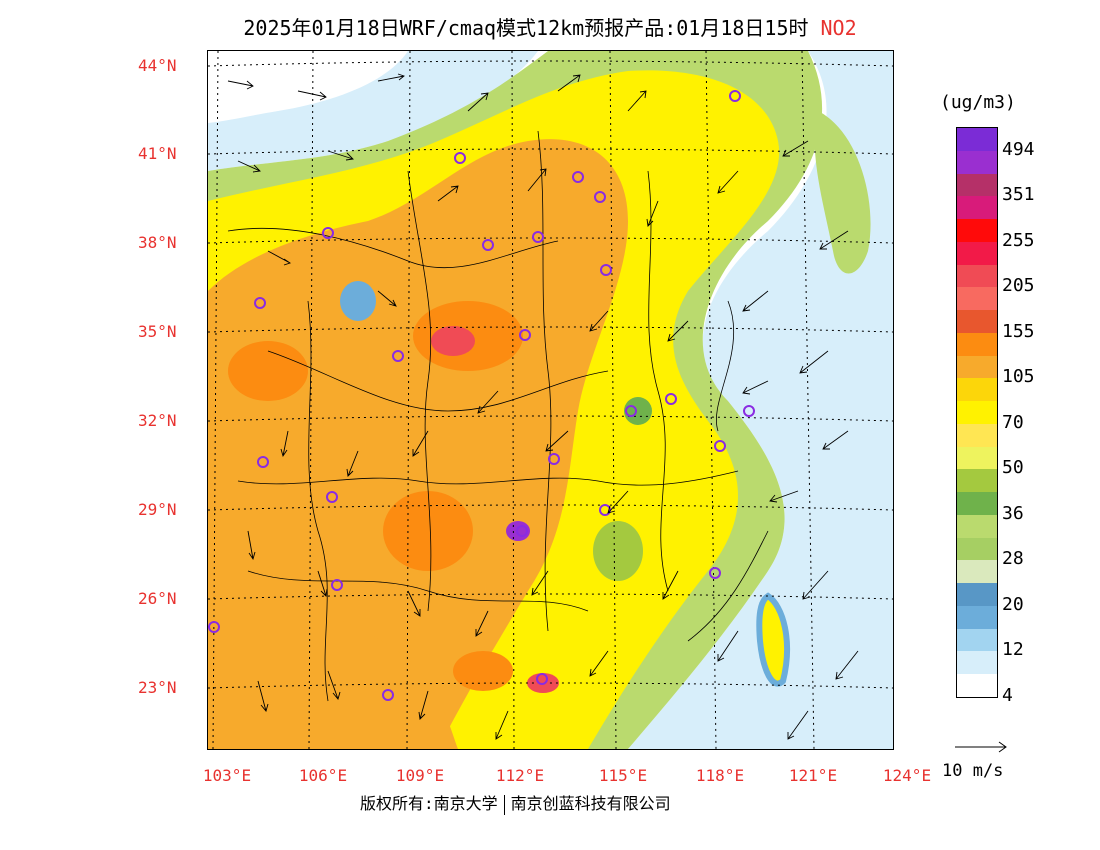  Describe the element at coordinates (1013, 513) in the screenshot. I see `colorbar-label: 36` at that location.